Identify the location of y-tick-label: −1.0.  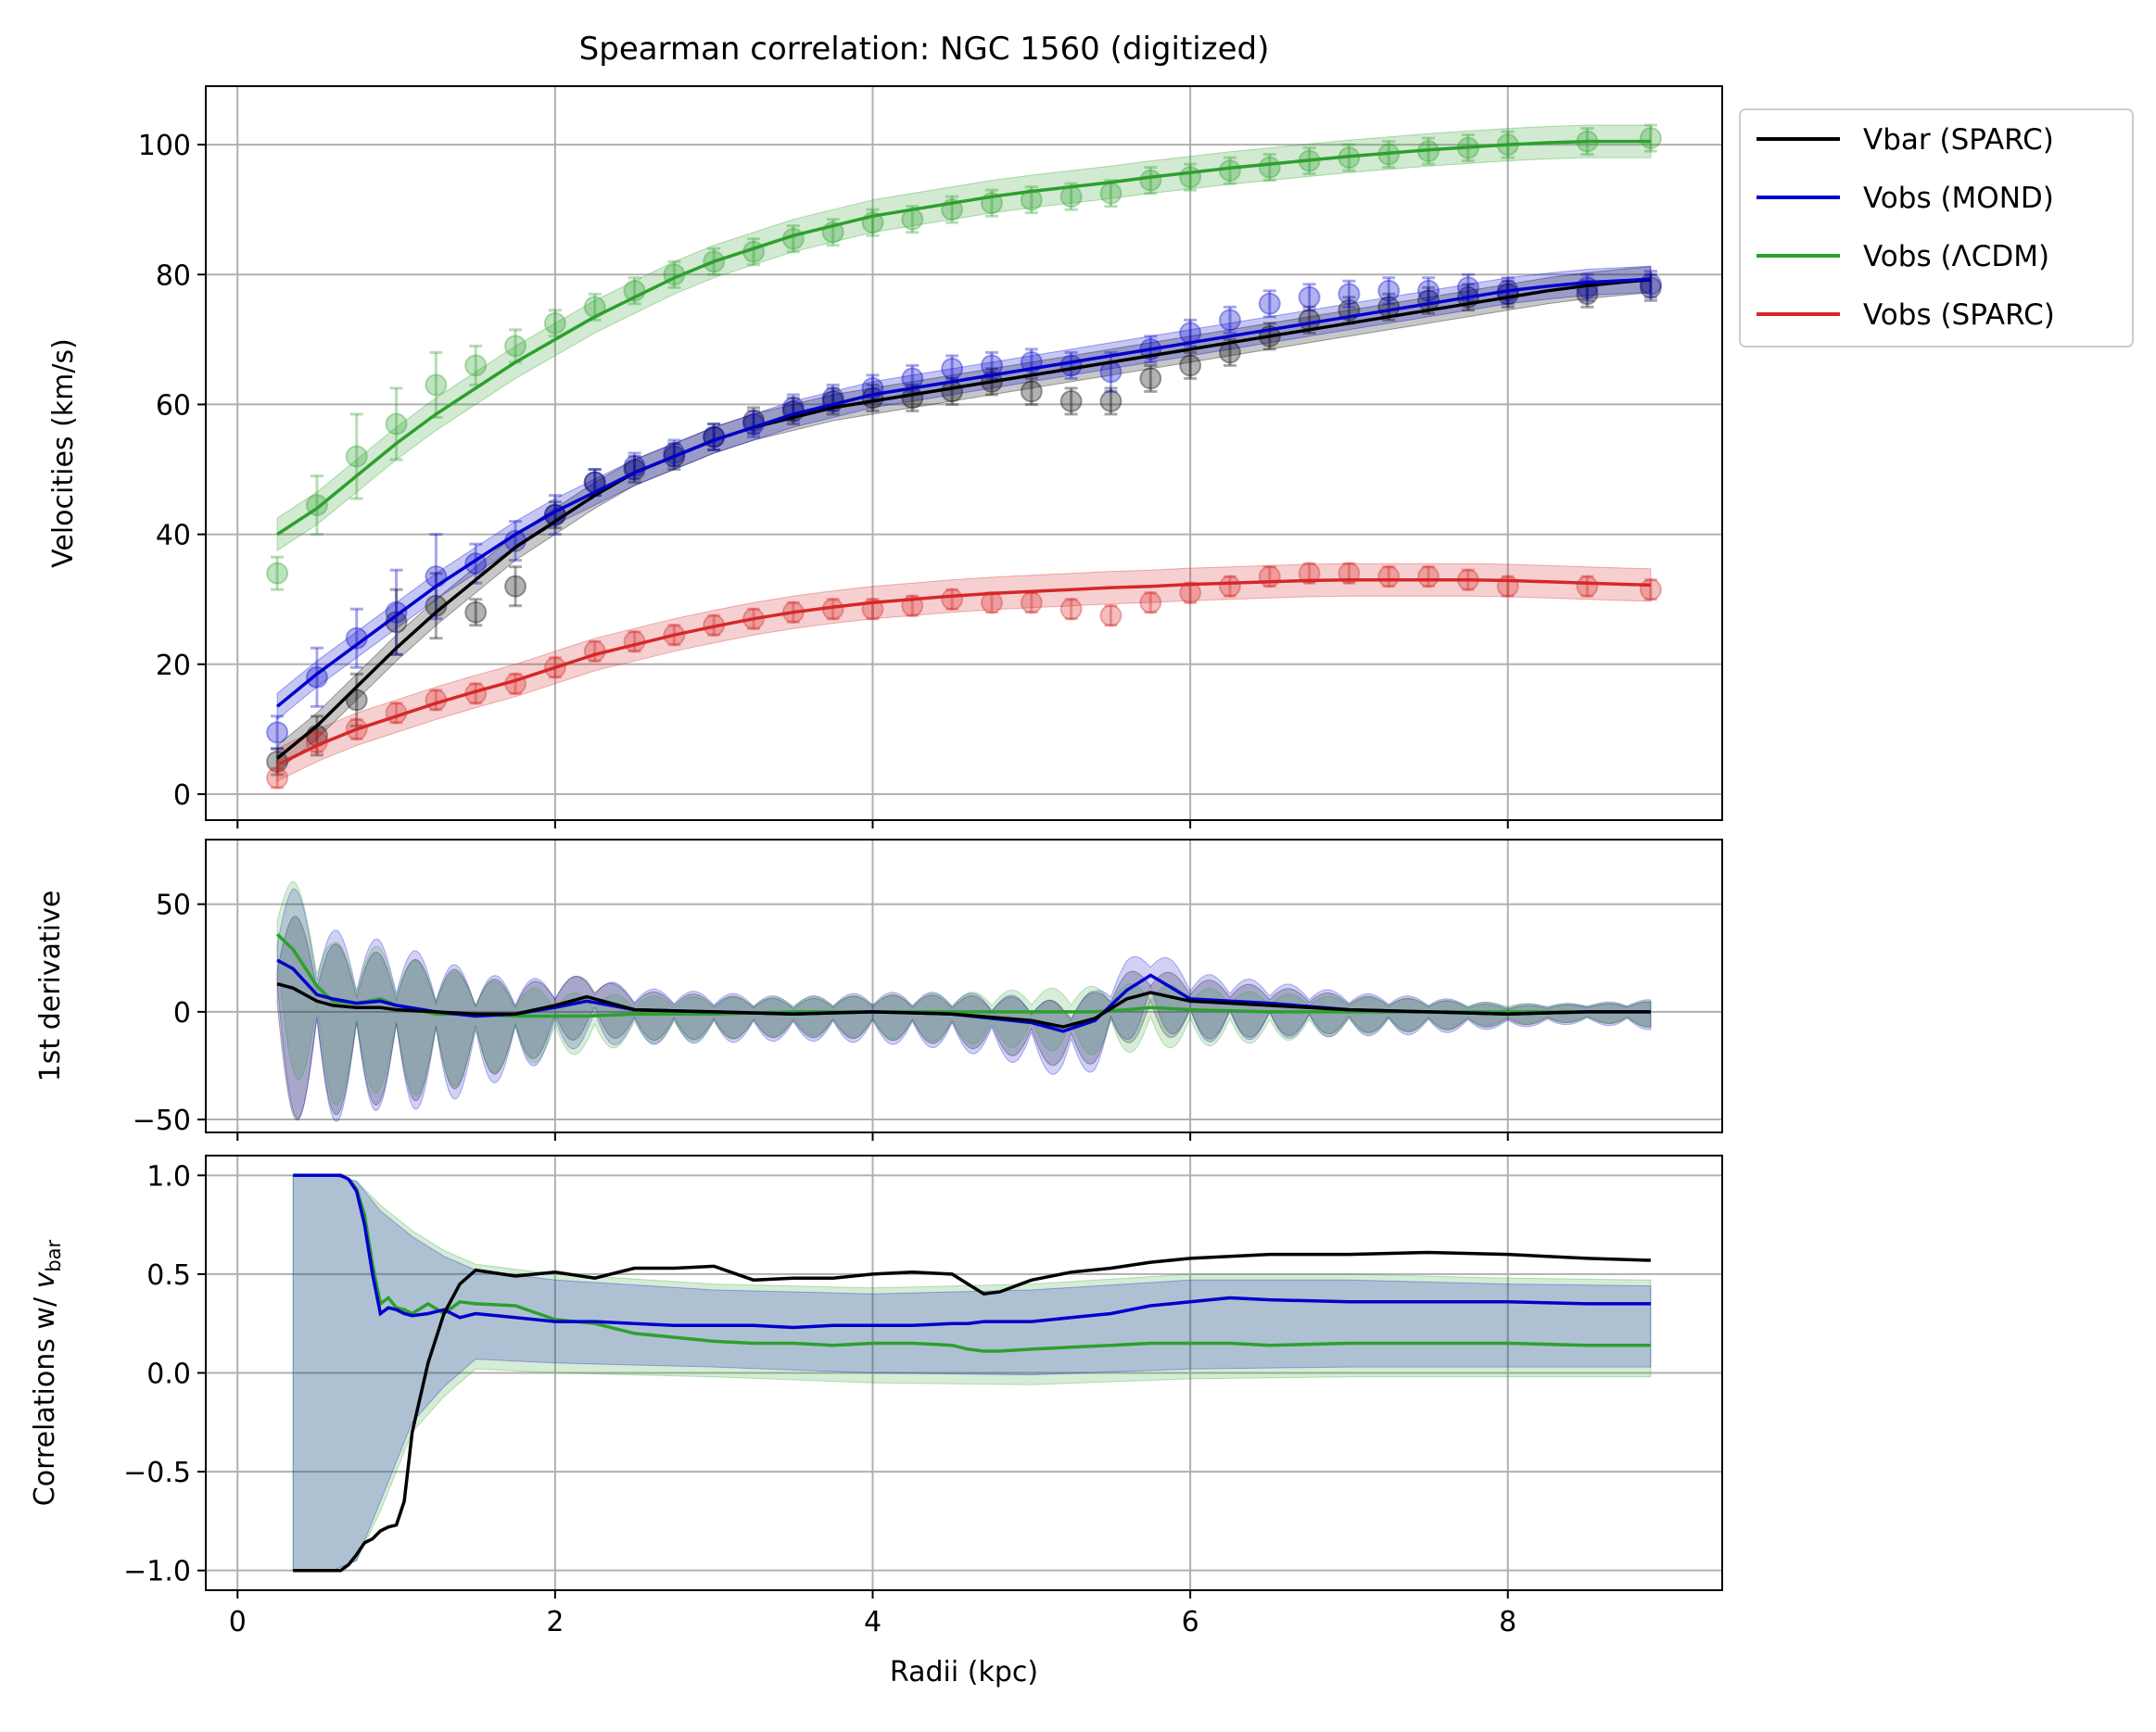
(157, 1572).